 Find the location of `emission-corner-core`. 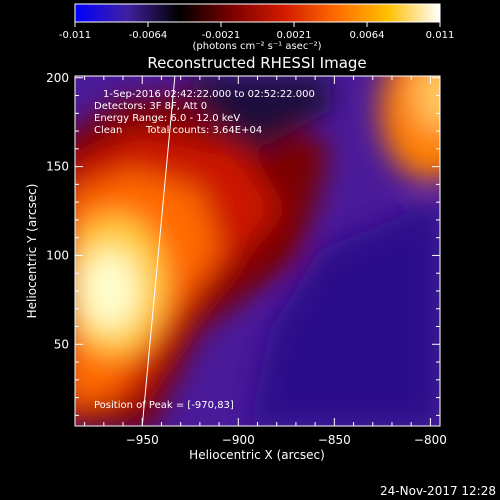

emission-corner-core is located at coordinates (427, 103).